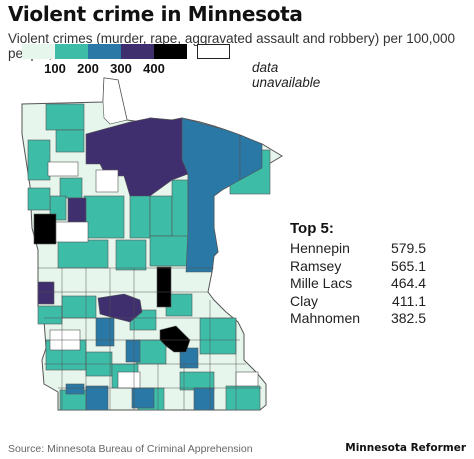  Describe the element at coordinates (112, 283) in the screenshot. I see `counties-400-plus` at that location.